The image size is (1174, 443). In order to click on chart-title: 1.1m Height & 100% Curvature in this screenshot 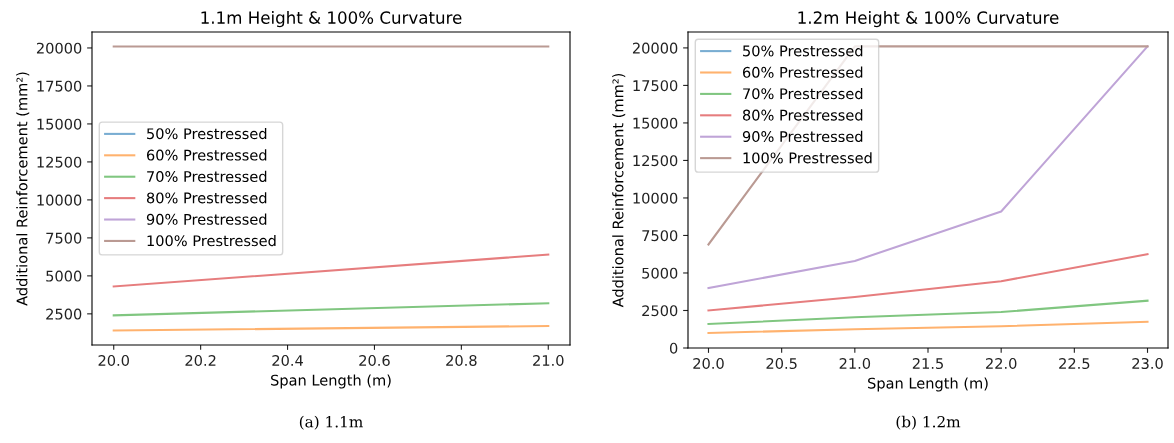, I will do `click(331, 19)`.